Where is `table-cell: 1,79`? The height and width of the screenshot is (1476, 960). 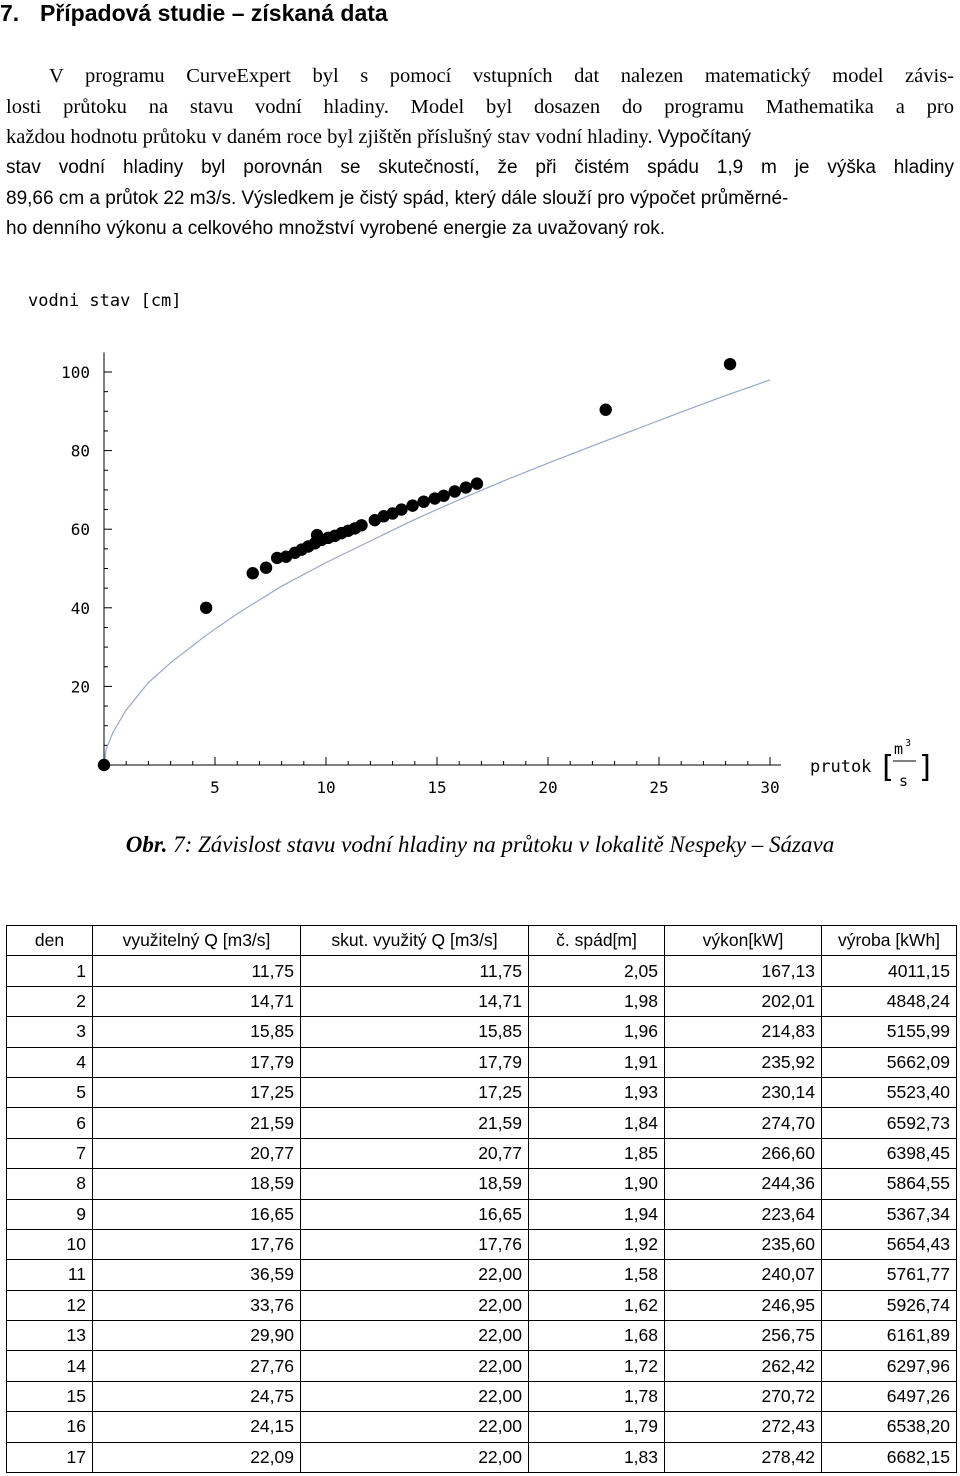 table-cell: 1,79 is located at coordinates (596, 1427).